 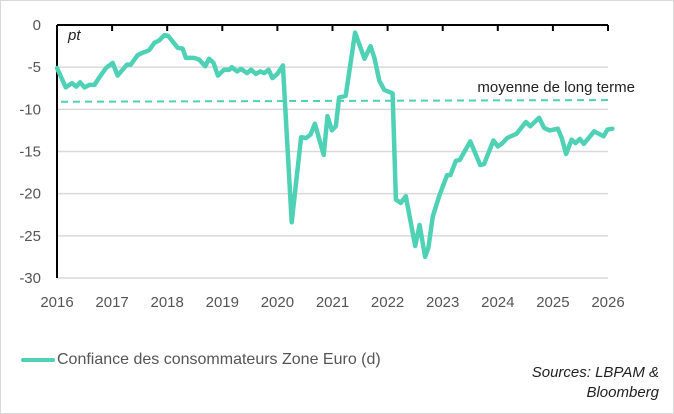 I want to click on x-tick-label: 2021, so click(x=332, y=302).